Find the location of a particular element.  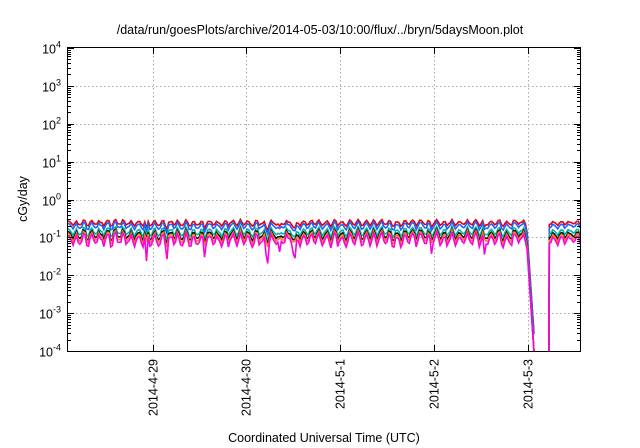

x-axis-label: Coordinated Universal Time (UTC) is located at coordinates (324, 438).